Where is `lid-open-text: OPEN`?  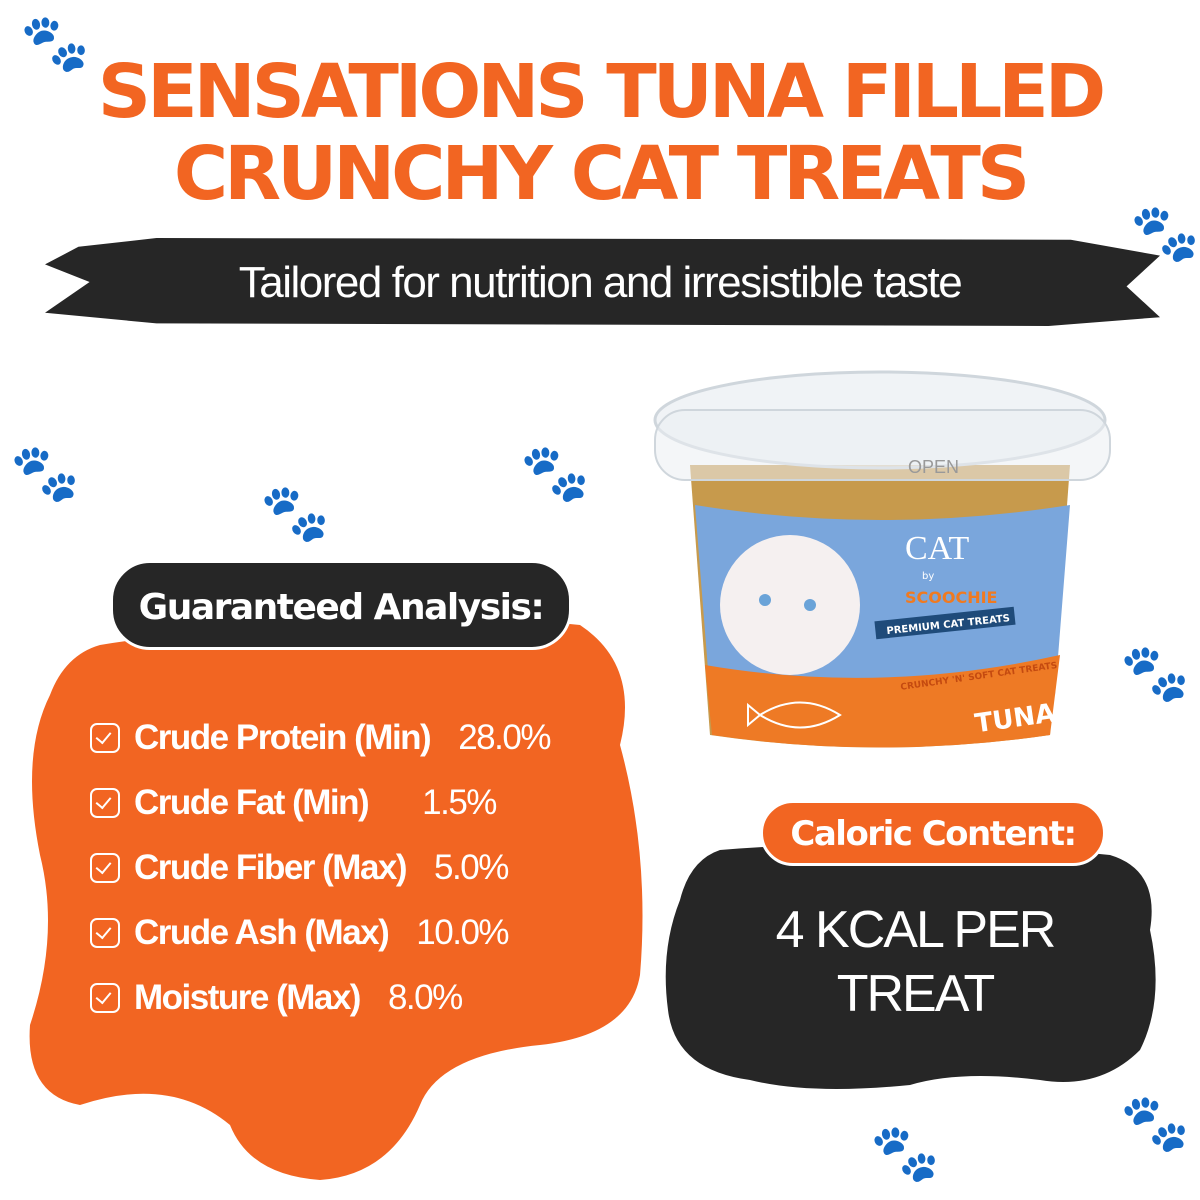 lid-open-text: OPEN is located at coordinates (933, 467).